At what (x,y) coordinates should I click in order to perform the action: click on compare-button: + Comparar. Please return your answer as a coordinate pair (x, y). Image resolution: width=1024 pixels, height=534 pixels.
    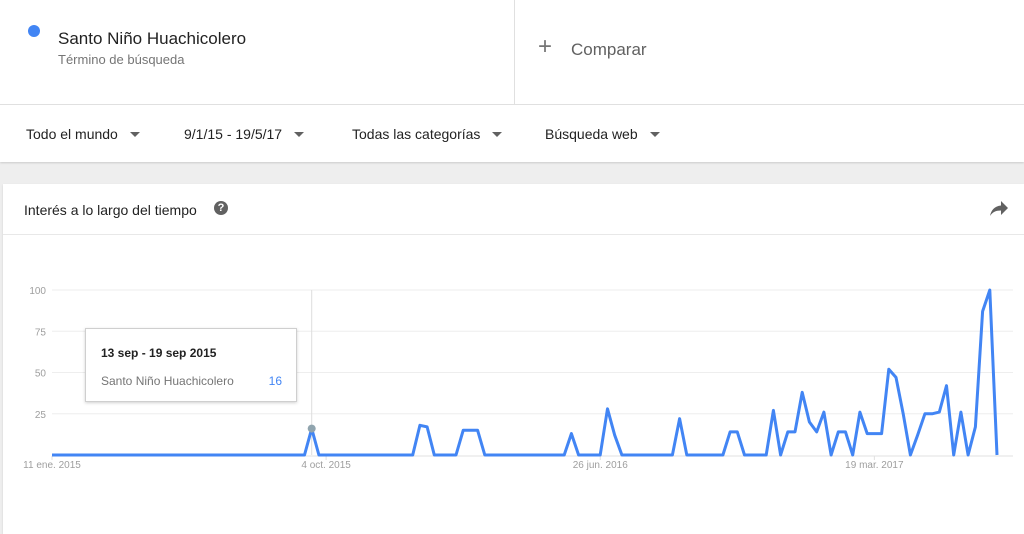
    Looking at the image, I should click on (769, 52).